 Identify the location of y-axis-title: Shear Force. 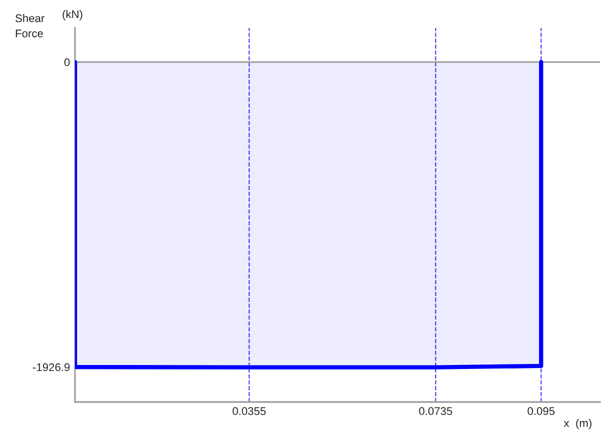
(30, 26).